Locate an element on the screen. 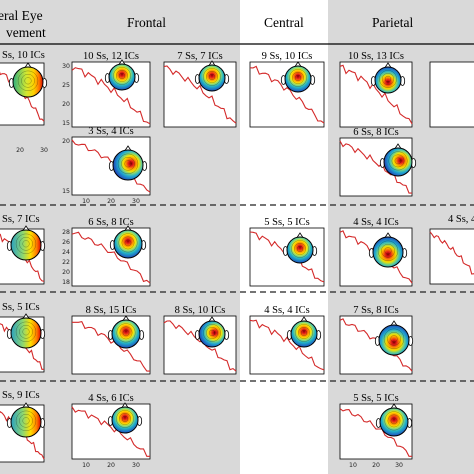 The height and width of the screenshot is (474, 474). header-parietal: Parietal is located at coordinates (392, 22).